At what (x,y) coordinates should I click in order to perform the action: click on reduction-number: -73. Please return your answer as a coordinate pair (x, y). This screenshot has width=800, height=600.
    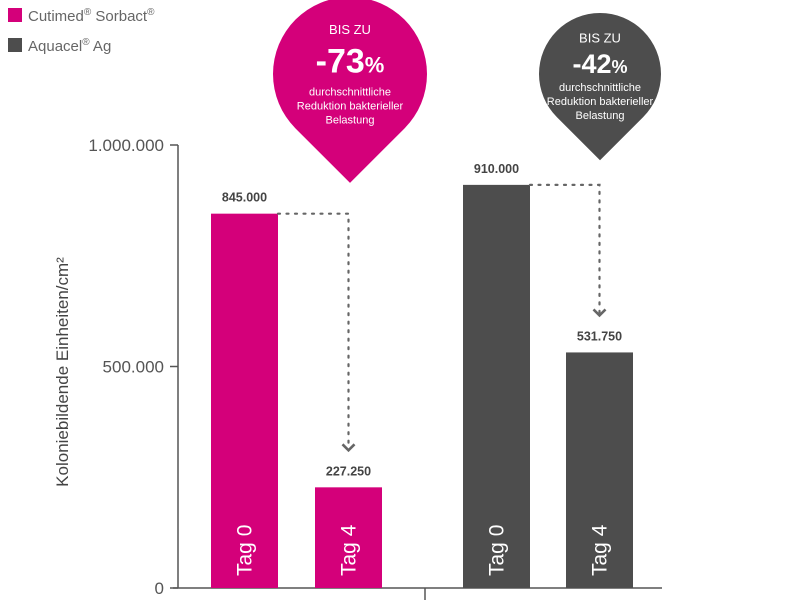
    Looking at the image, I should click on (340, 61).